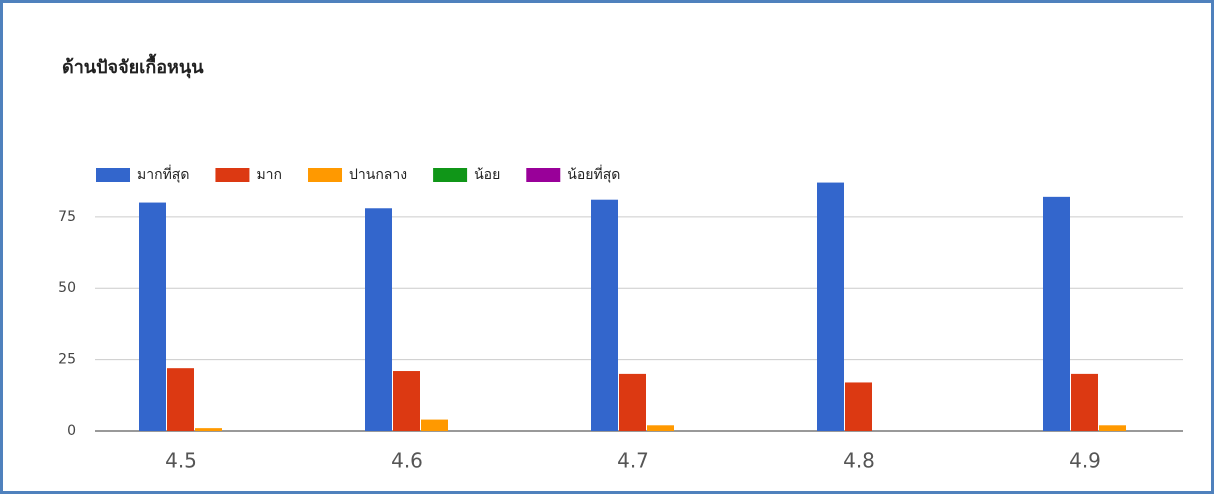  Describe the element at coordinates (859, 461) in the screenshot. I see `x-tick-label: 4.8` at that location.